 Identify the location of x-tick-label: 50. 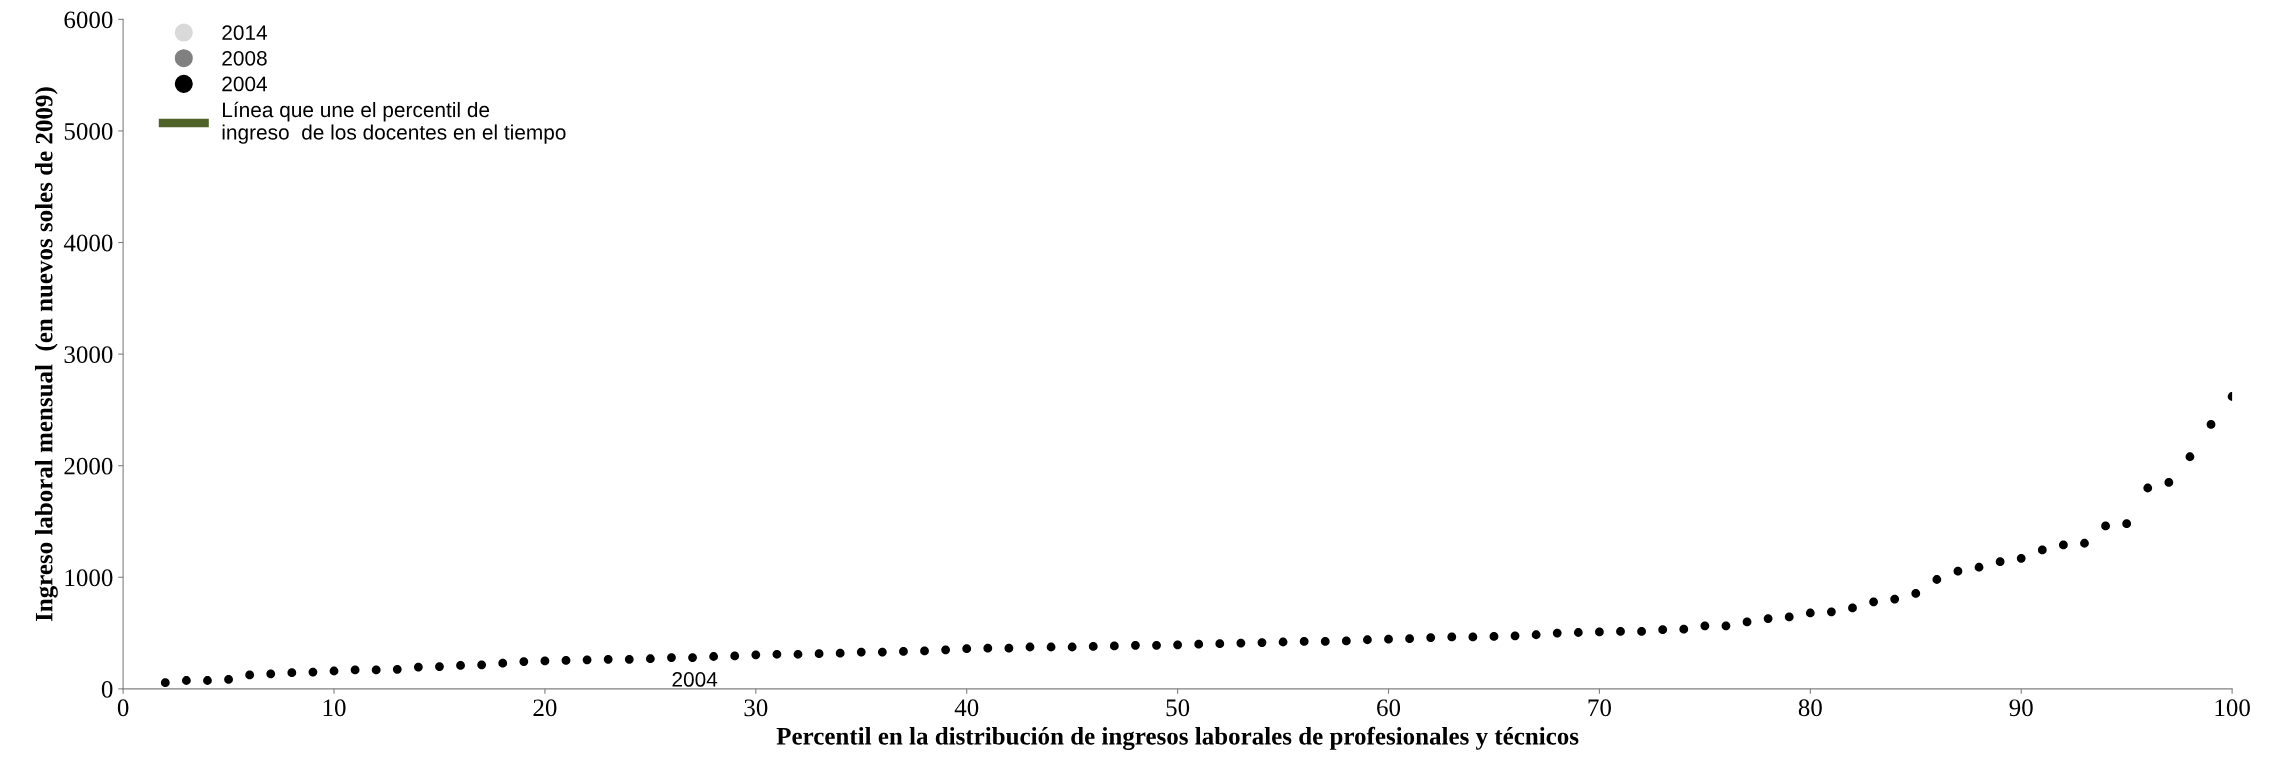
(1178, 708).